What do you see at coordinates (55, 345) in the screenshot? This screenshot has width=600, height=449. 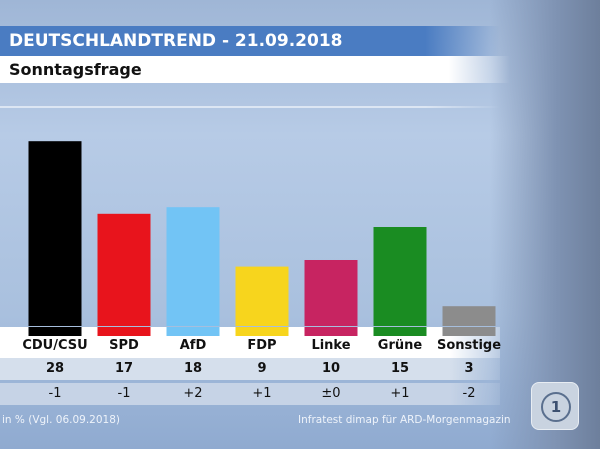 I see `category-label: CDU/CSU` at bounding box center [55, 345].